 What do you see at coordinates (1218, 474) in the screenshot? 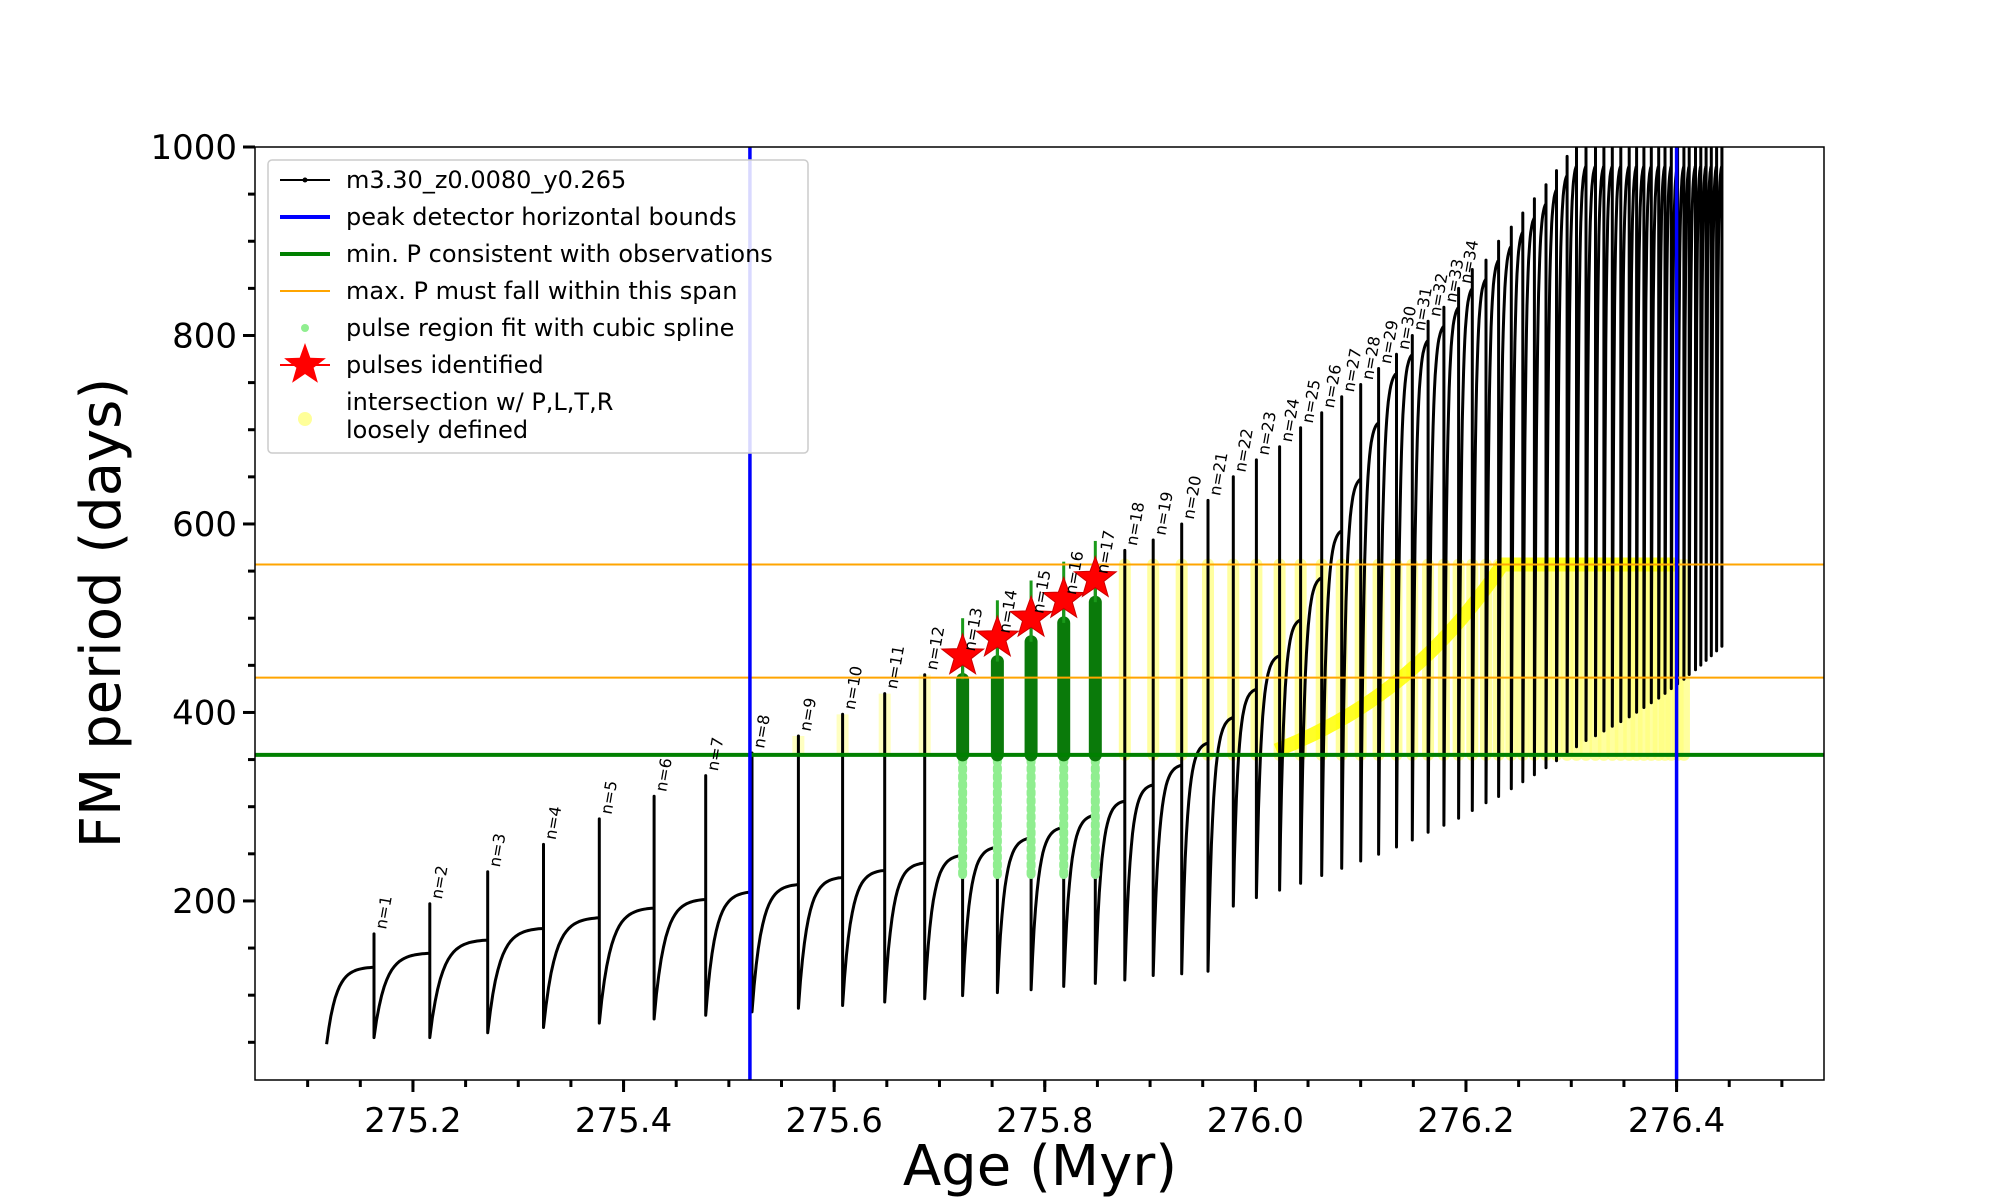
I see `pulse-label: n=21` at bounding box center [1218, 474].